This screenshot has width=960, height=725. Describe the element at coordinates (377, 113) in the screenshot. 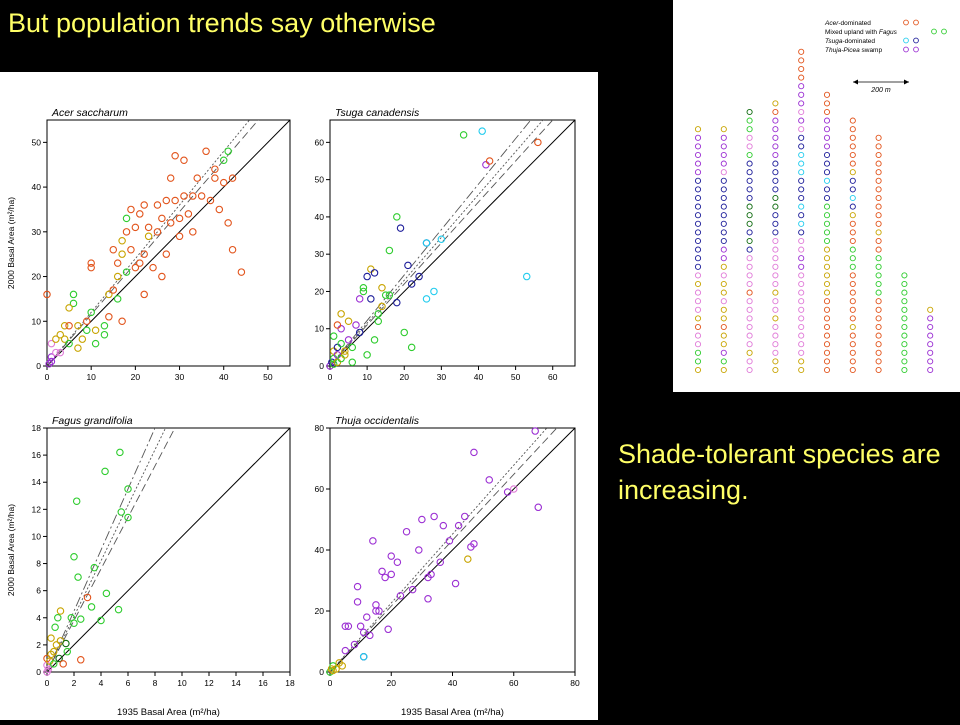

I see `panel-title: Tsuga canadensis` at that location.